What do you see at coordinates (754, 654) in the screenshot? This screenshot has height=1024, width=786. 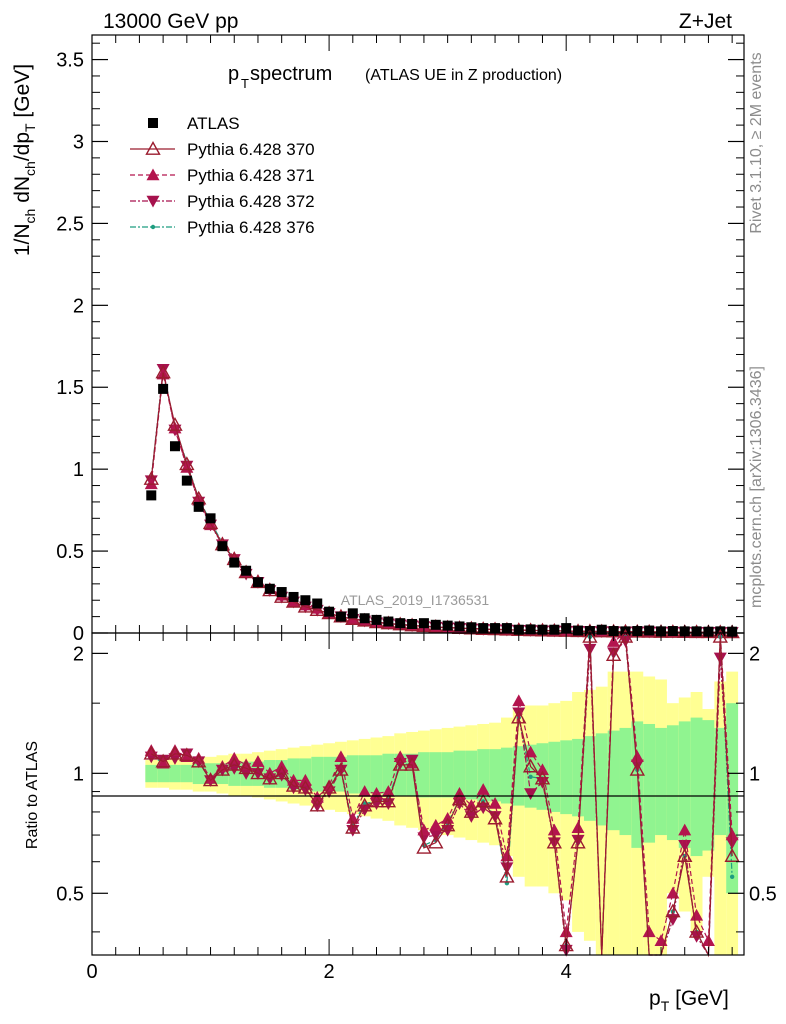 I see `ratio-y-tick-label-right: 2` at bounding box center [754, 654].